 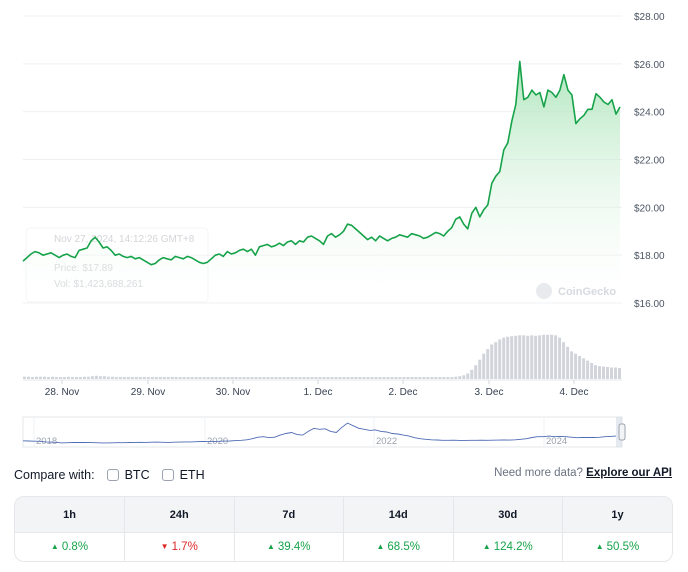 I want to click on navigator-box, so click(x=322, y=432).